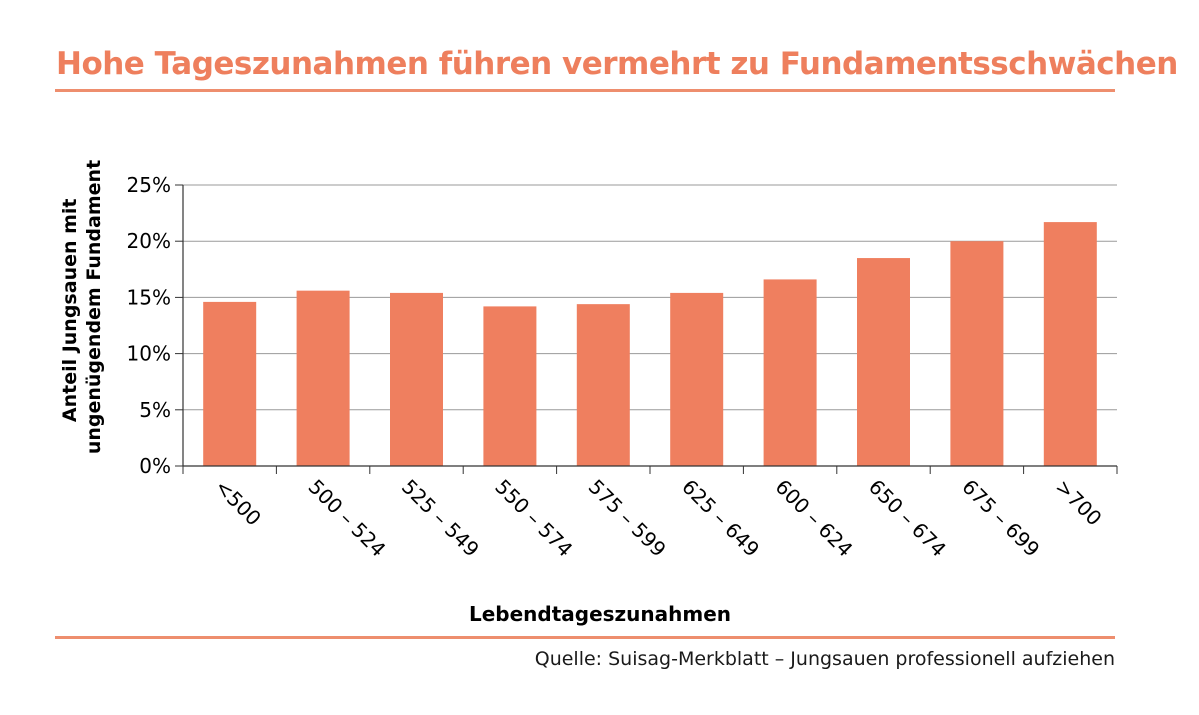  Describe the element at coordinates (149, 241) in the screenshot. I see `y-tick-label: 20%` at that location.